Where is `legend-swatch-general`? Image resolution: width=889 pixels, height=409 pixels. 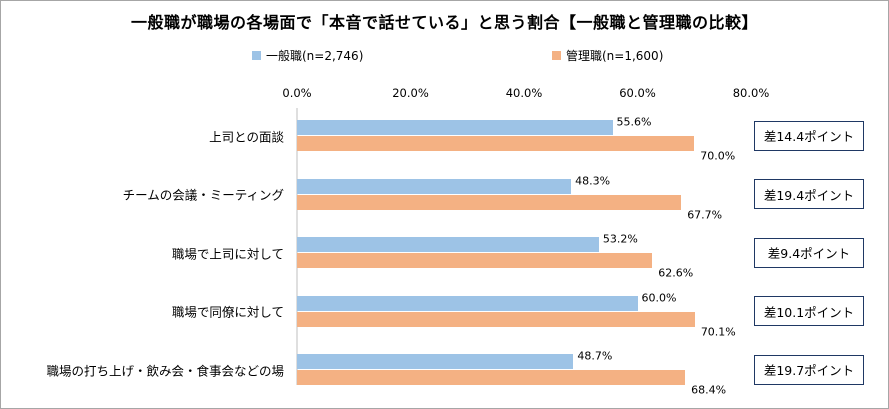
legend-swatch-general is located at coordinates (256, 55).